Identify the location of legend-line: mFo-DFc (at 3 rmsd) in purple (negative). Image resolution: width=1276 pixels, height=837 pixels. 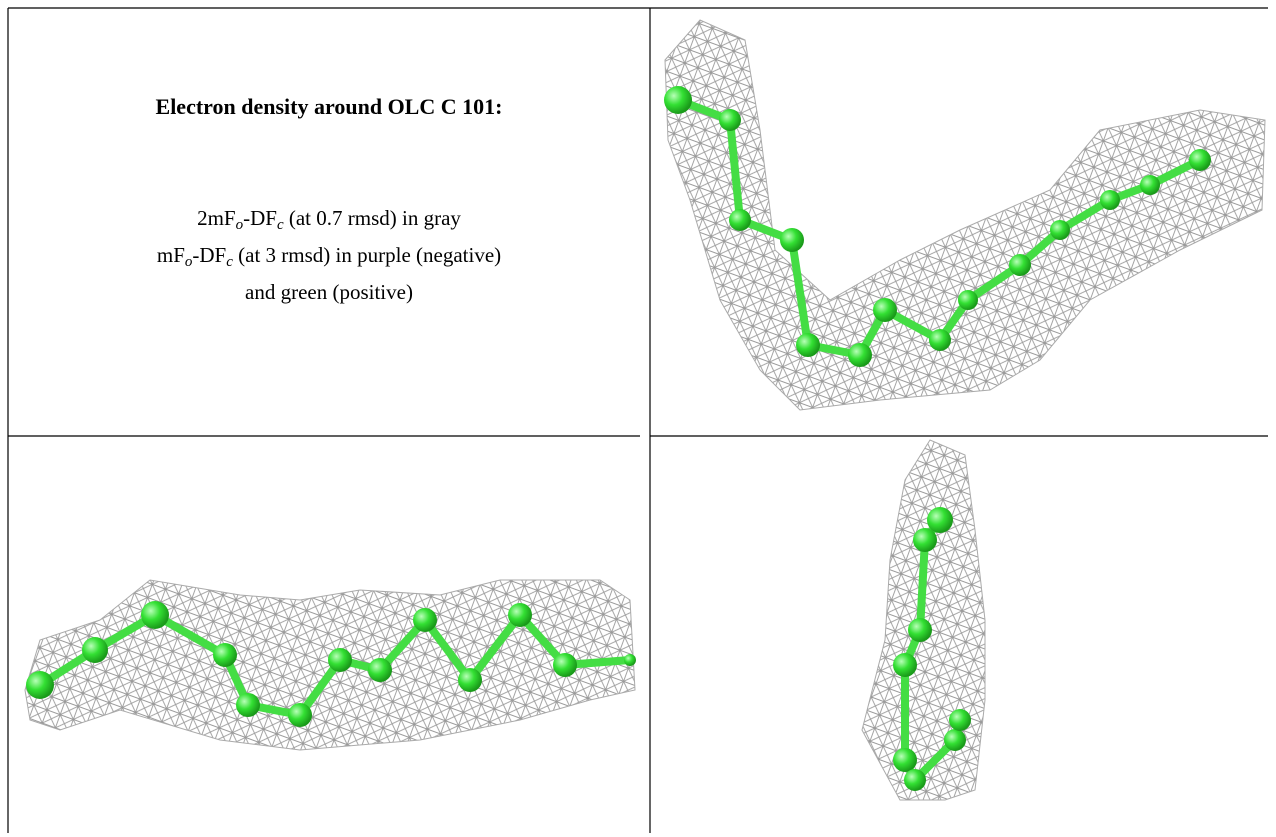
(329, 256).